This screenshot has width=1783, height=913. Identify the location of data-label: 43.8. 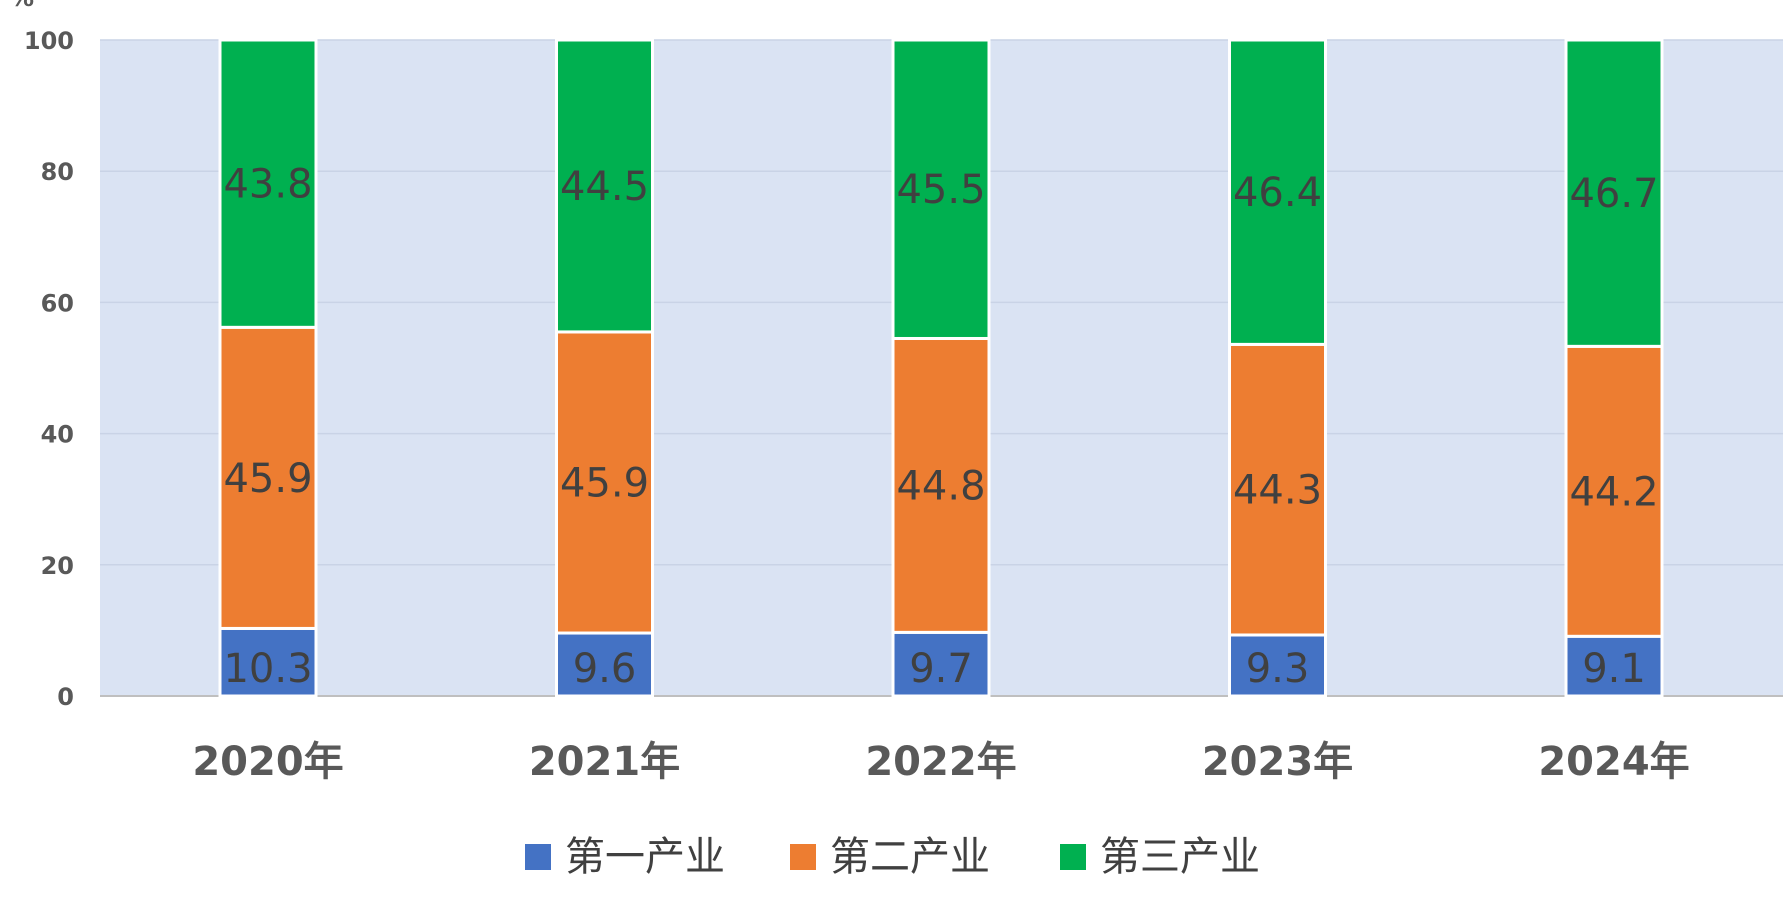
(267, 185).